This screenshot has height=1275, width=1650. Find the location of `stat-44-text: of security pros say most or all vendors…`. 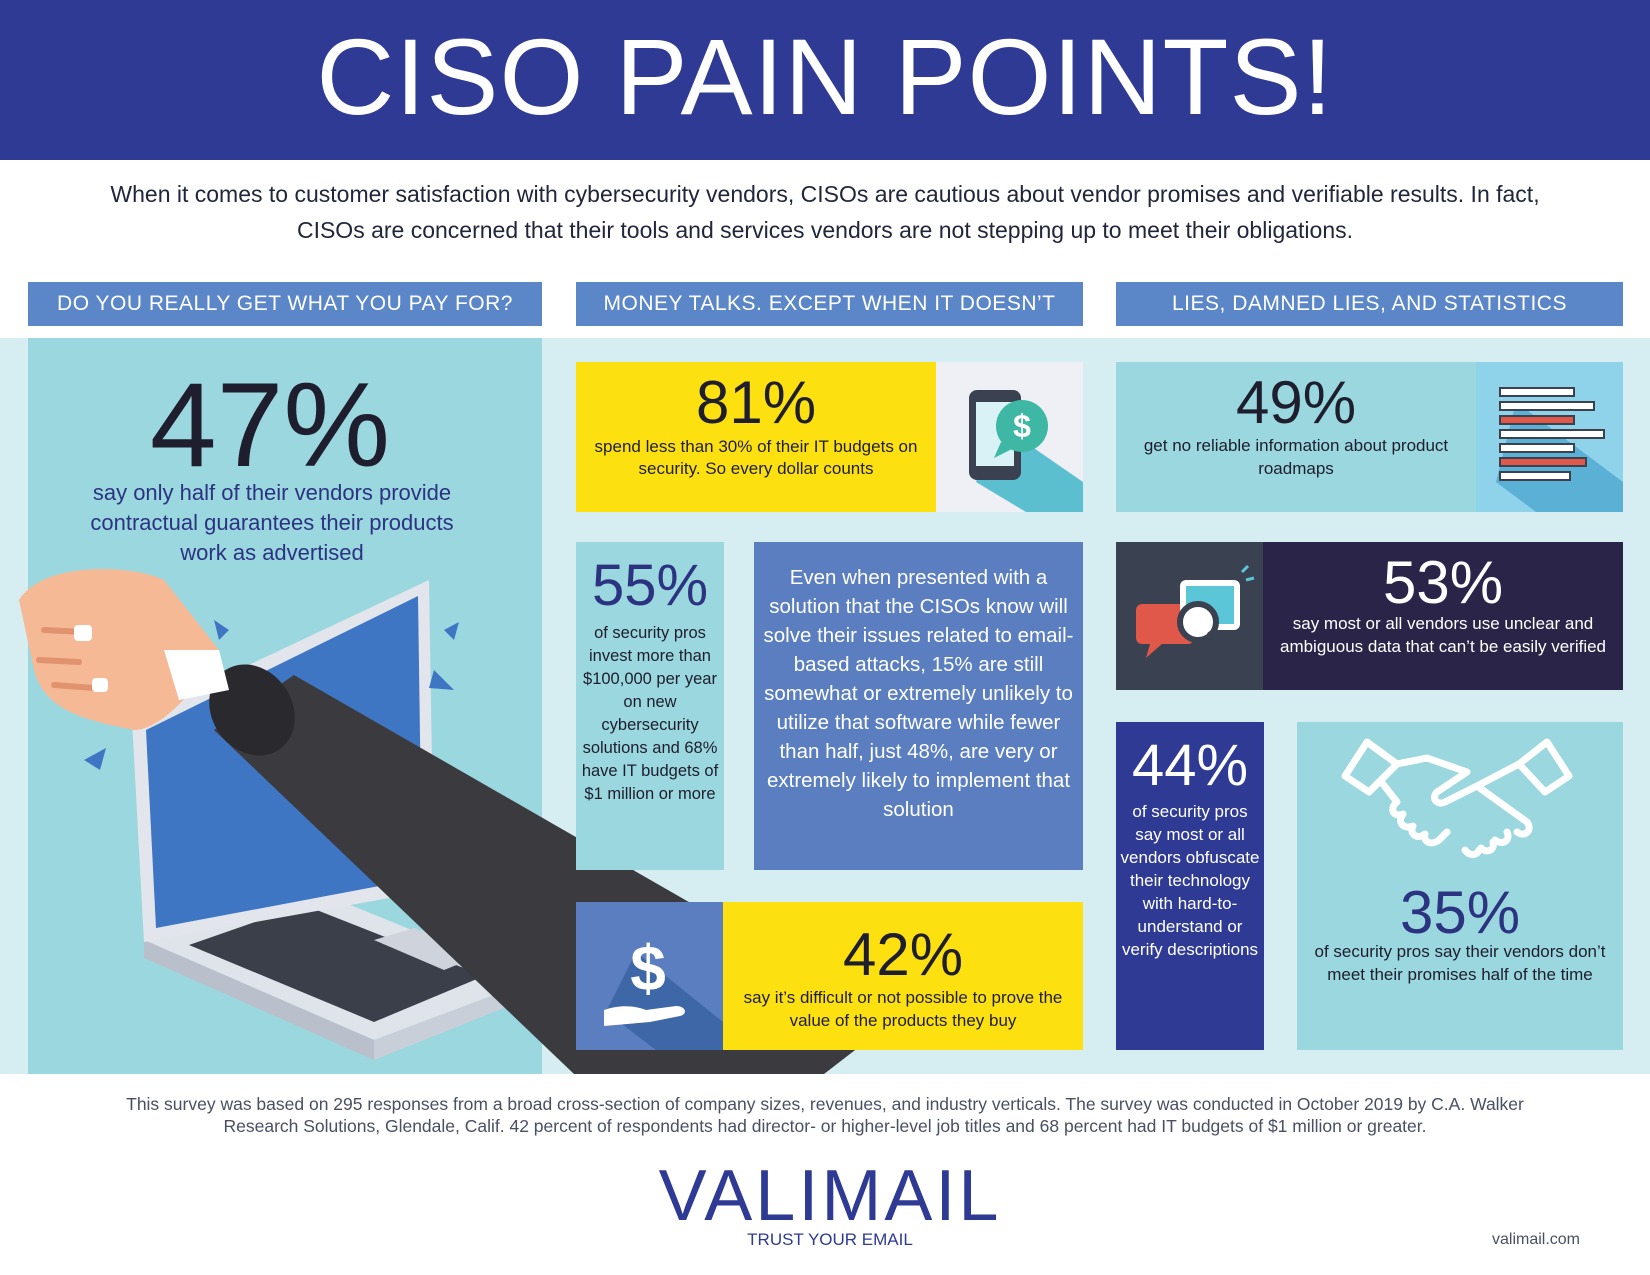

stat-44-text: of security pros say most or all vendors… is located at coordinates (1190, 880).